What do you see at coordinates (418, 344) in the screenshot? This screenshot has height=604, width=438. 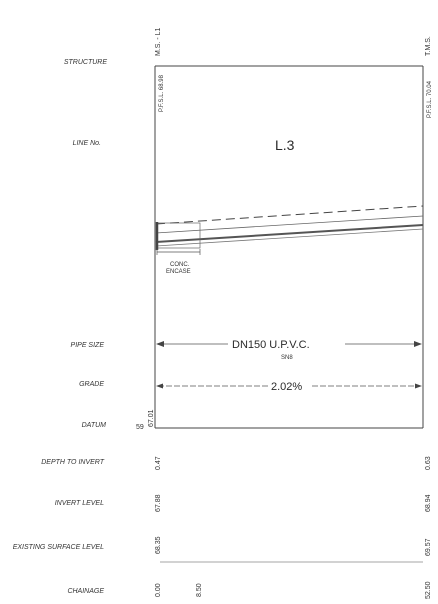 I see `pipe-size-arrow-right` at bounding box center [418, 344].